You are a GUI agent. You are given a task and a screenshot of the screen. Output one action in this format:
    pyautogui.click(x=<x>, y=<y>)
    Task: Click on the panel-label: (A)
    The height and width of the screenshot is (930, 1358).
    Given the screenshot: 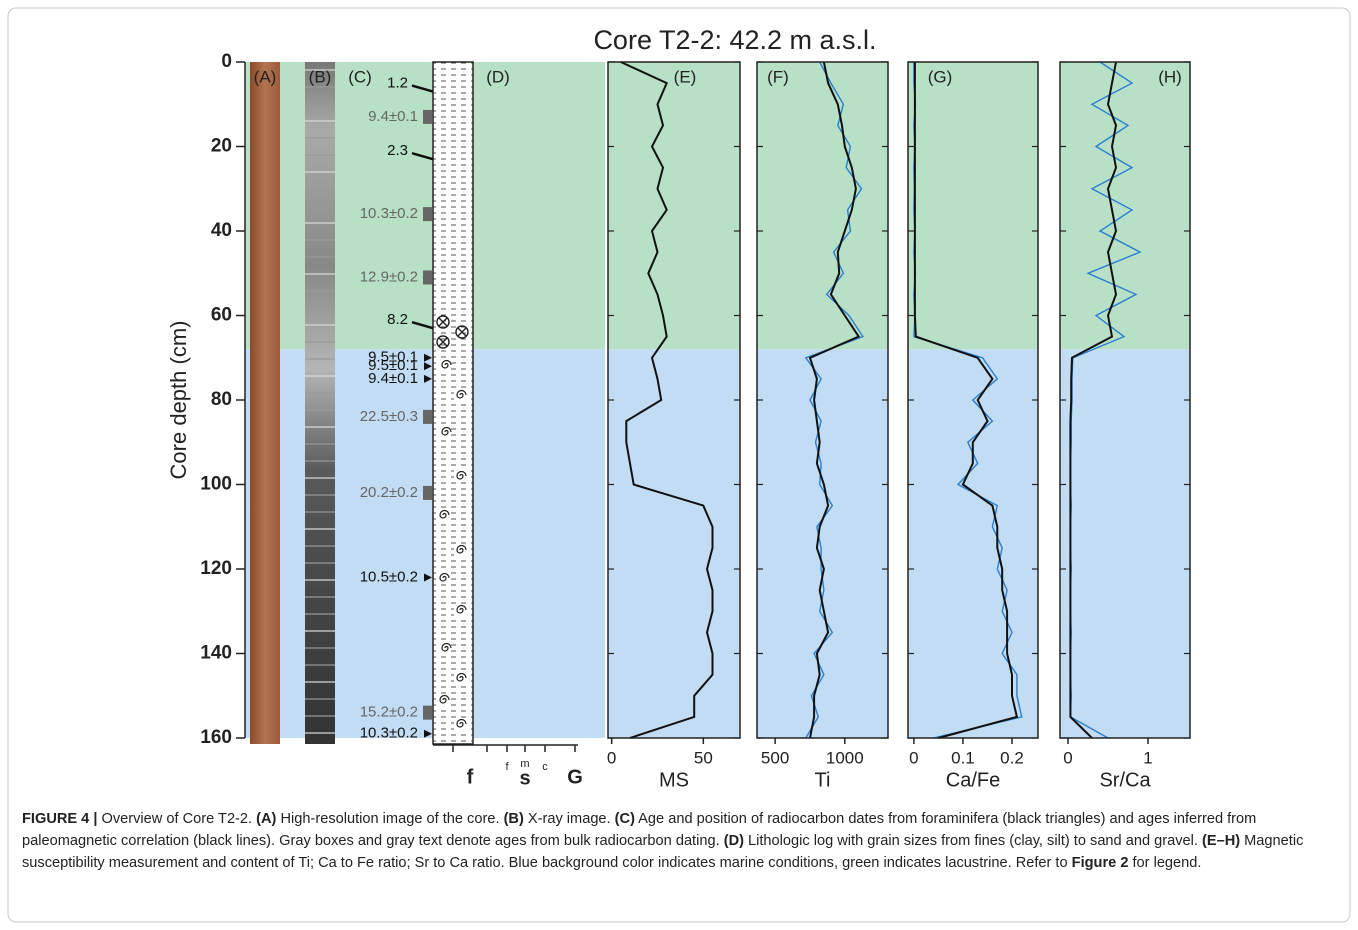 What is the action you would take?
    pyautogui.click(x=265, y=76)
    